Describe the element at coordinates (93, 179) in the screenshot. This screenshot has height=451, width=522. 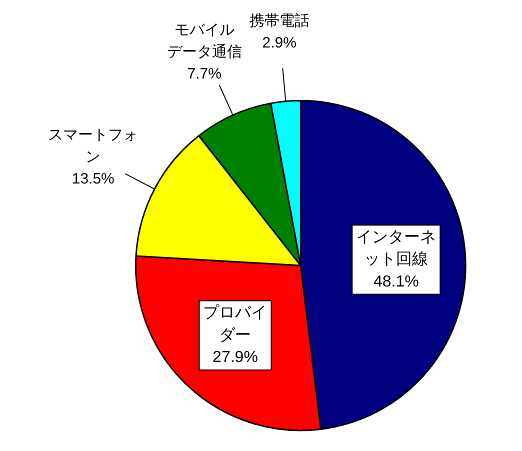
I see `data-label: 13.5%` at that location.